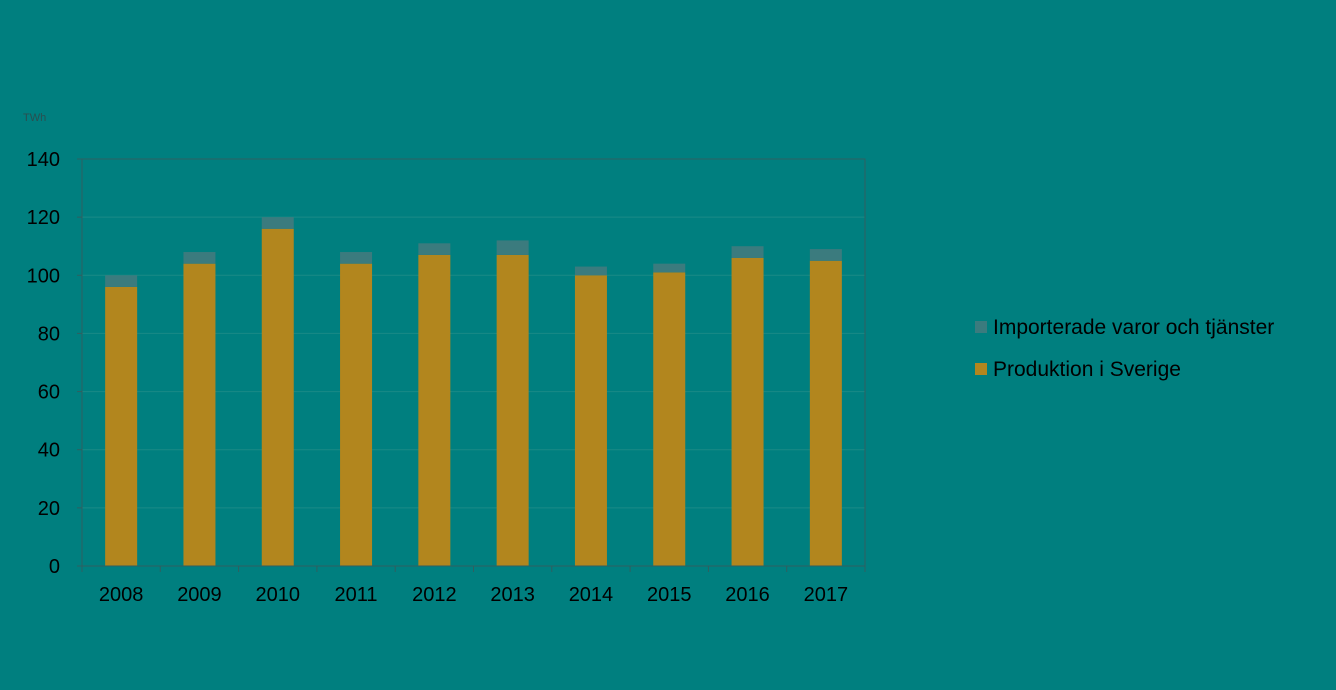 Image resolution: width=1336 pixels, height=690 pixels. I want to click on y-tick-label: 140, so click(43, 160).